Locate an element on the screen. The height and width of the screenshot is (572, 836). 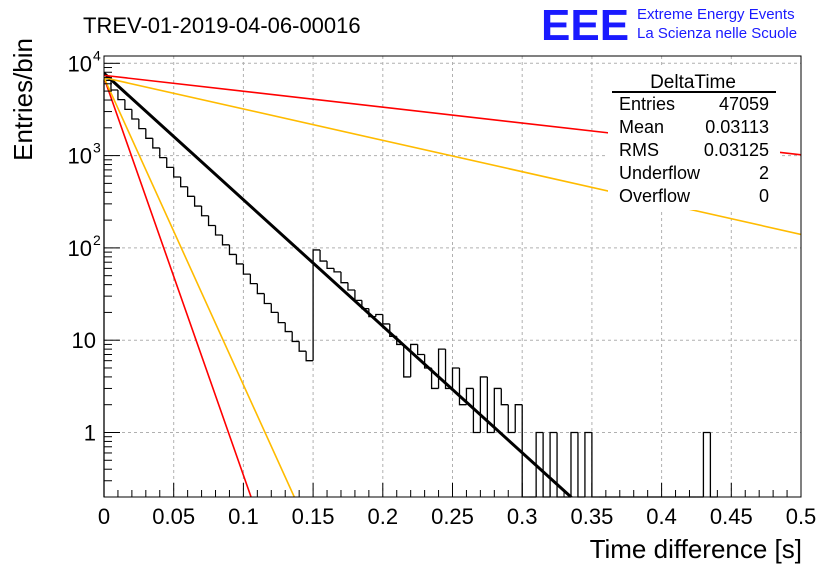
x-tick-label: 0.15 is located at coordinates (313, 516).